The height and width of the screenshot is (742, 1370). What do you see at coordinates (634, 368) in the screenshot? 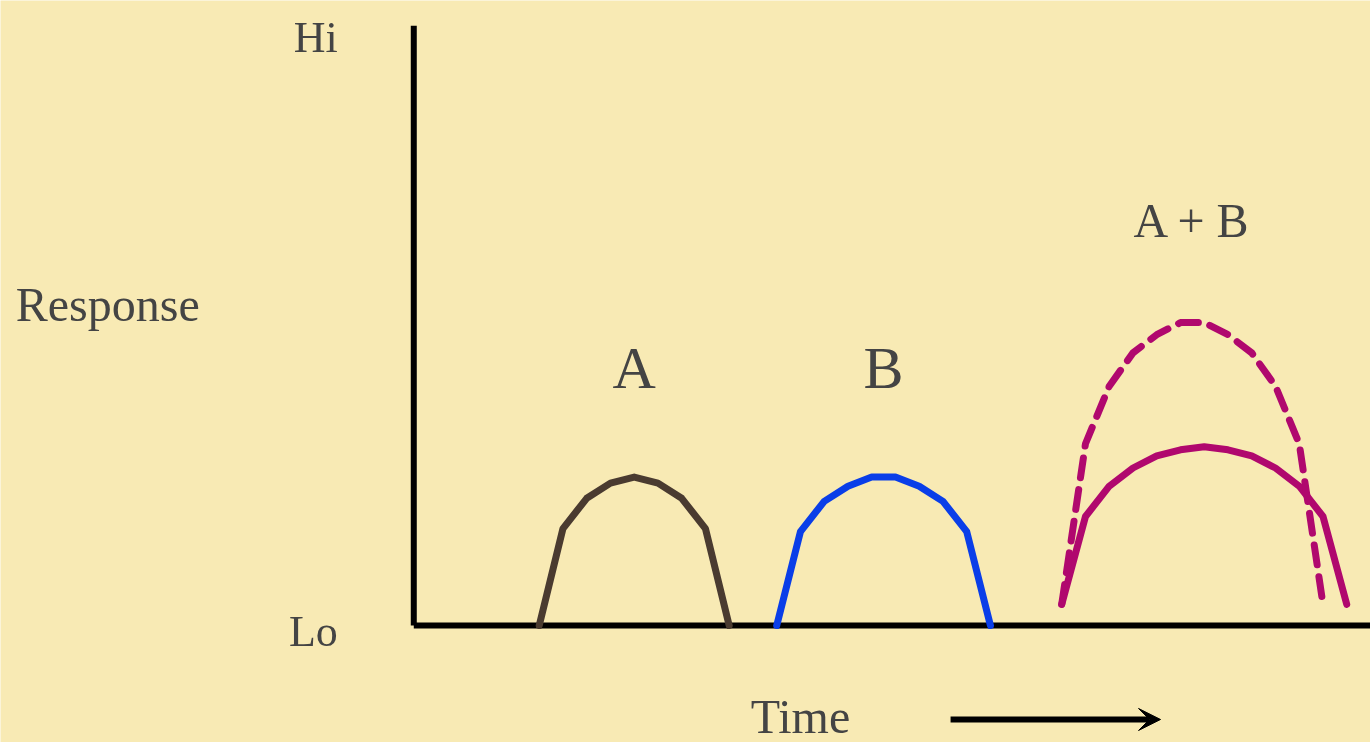
I see `series-label: A` at bounding box center [634, 368].